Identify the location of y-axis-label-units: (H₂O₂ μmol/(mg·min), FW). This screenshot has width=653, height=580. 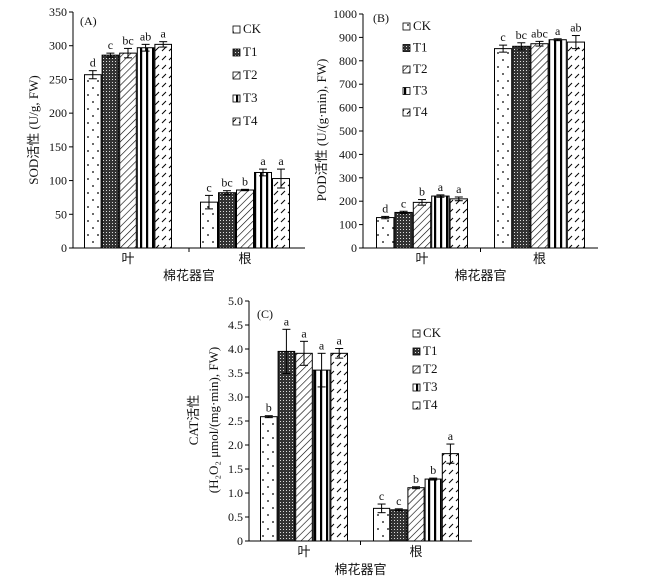
(213, 420).